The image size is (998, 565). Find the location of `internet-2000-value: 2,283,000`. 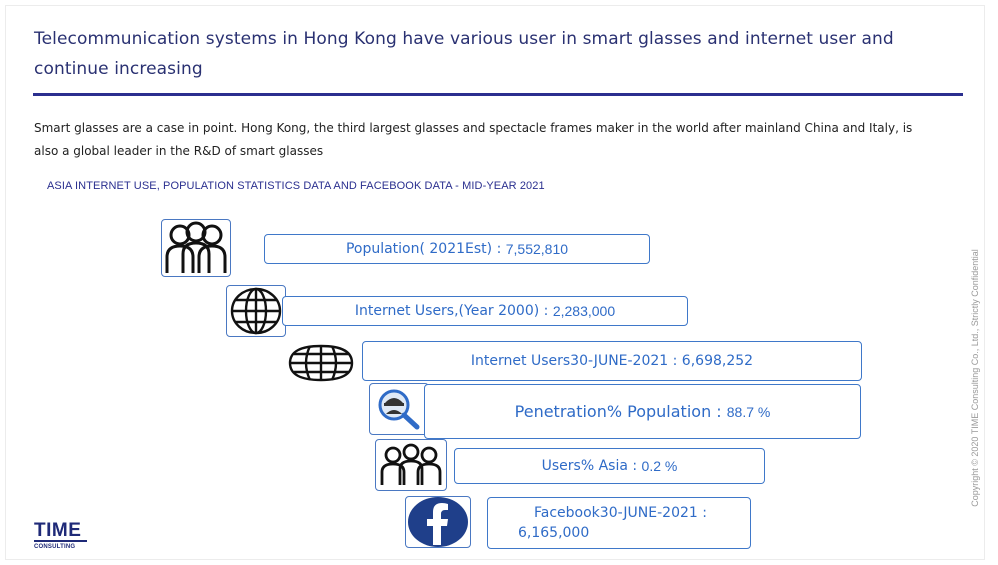

internet-2000-value: 2,283,000 is located at coordinates (584, 311).